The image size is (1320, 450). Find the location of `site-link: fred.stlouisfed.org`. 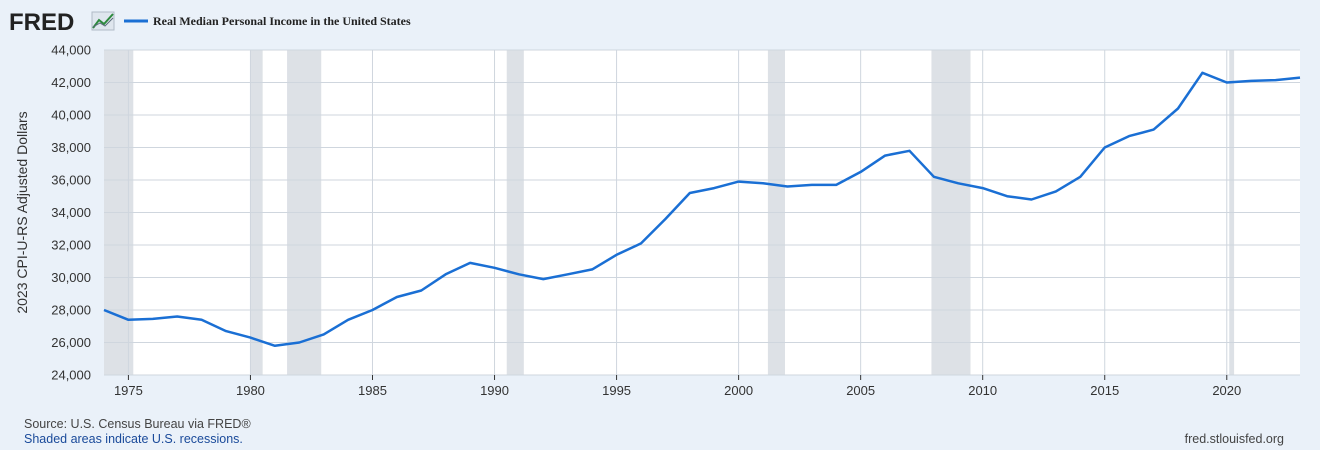

site-link: fred.stlouisfed.org is located at coordinates (1234, 439).